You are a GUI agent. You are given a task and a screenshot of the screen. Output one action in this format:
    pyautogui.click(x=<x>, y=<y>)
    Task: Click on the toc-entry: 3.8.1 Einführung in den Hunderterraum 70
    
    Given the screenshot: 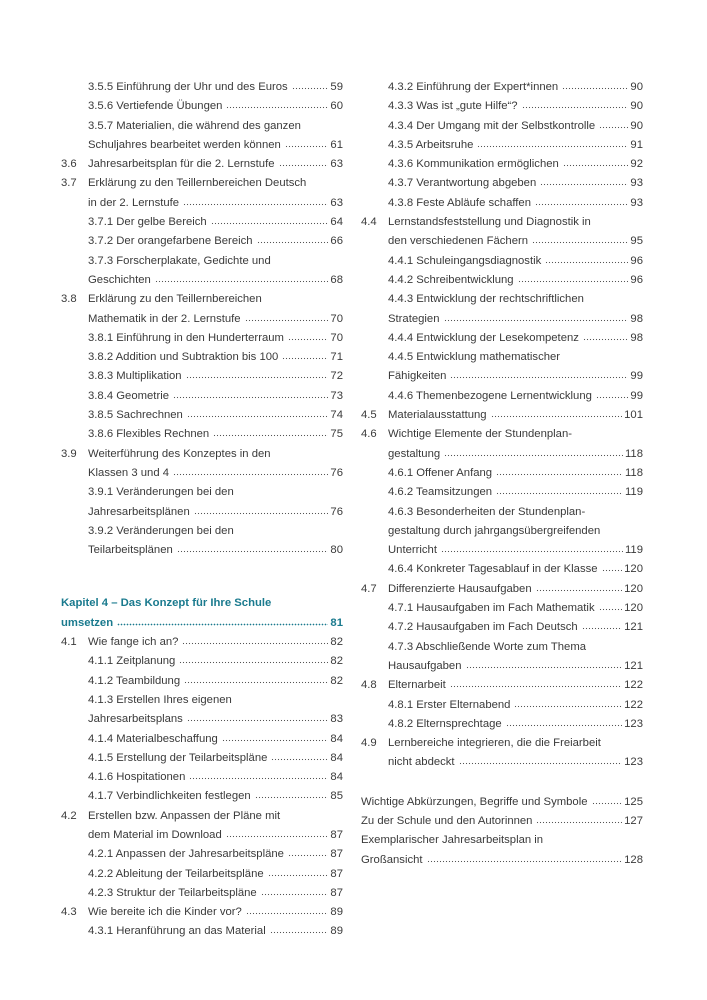 What is the action you would take?
    pyautogui.click(x=202, y=338)
    